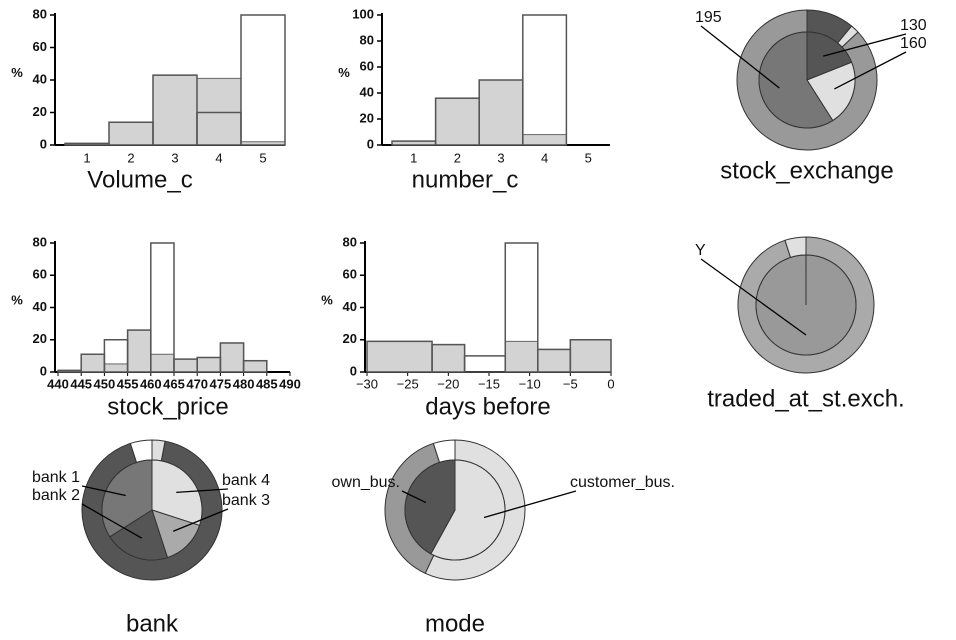  What do you see at coordinates (56, 477) in the screenshot?
I see `slice-label: bank 1` at bounding box center [56, 477].